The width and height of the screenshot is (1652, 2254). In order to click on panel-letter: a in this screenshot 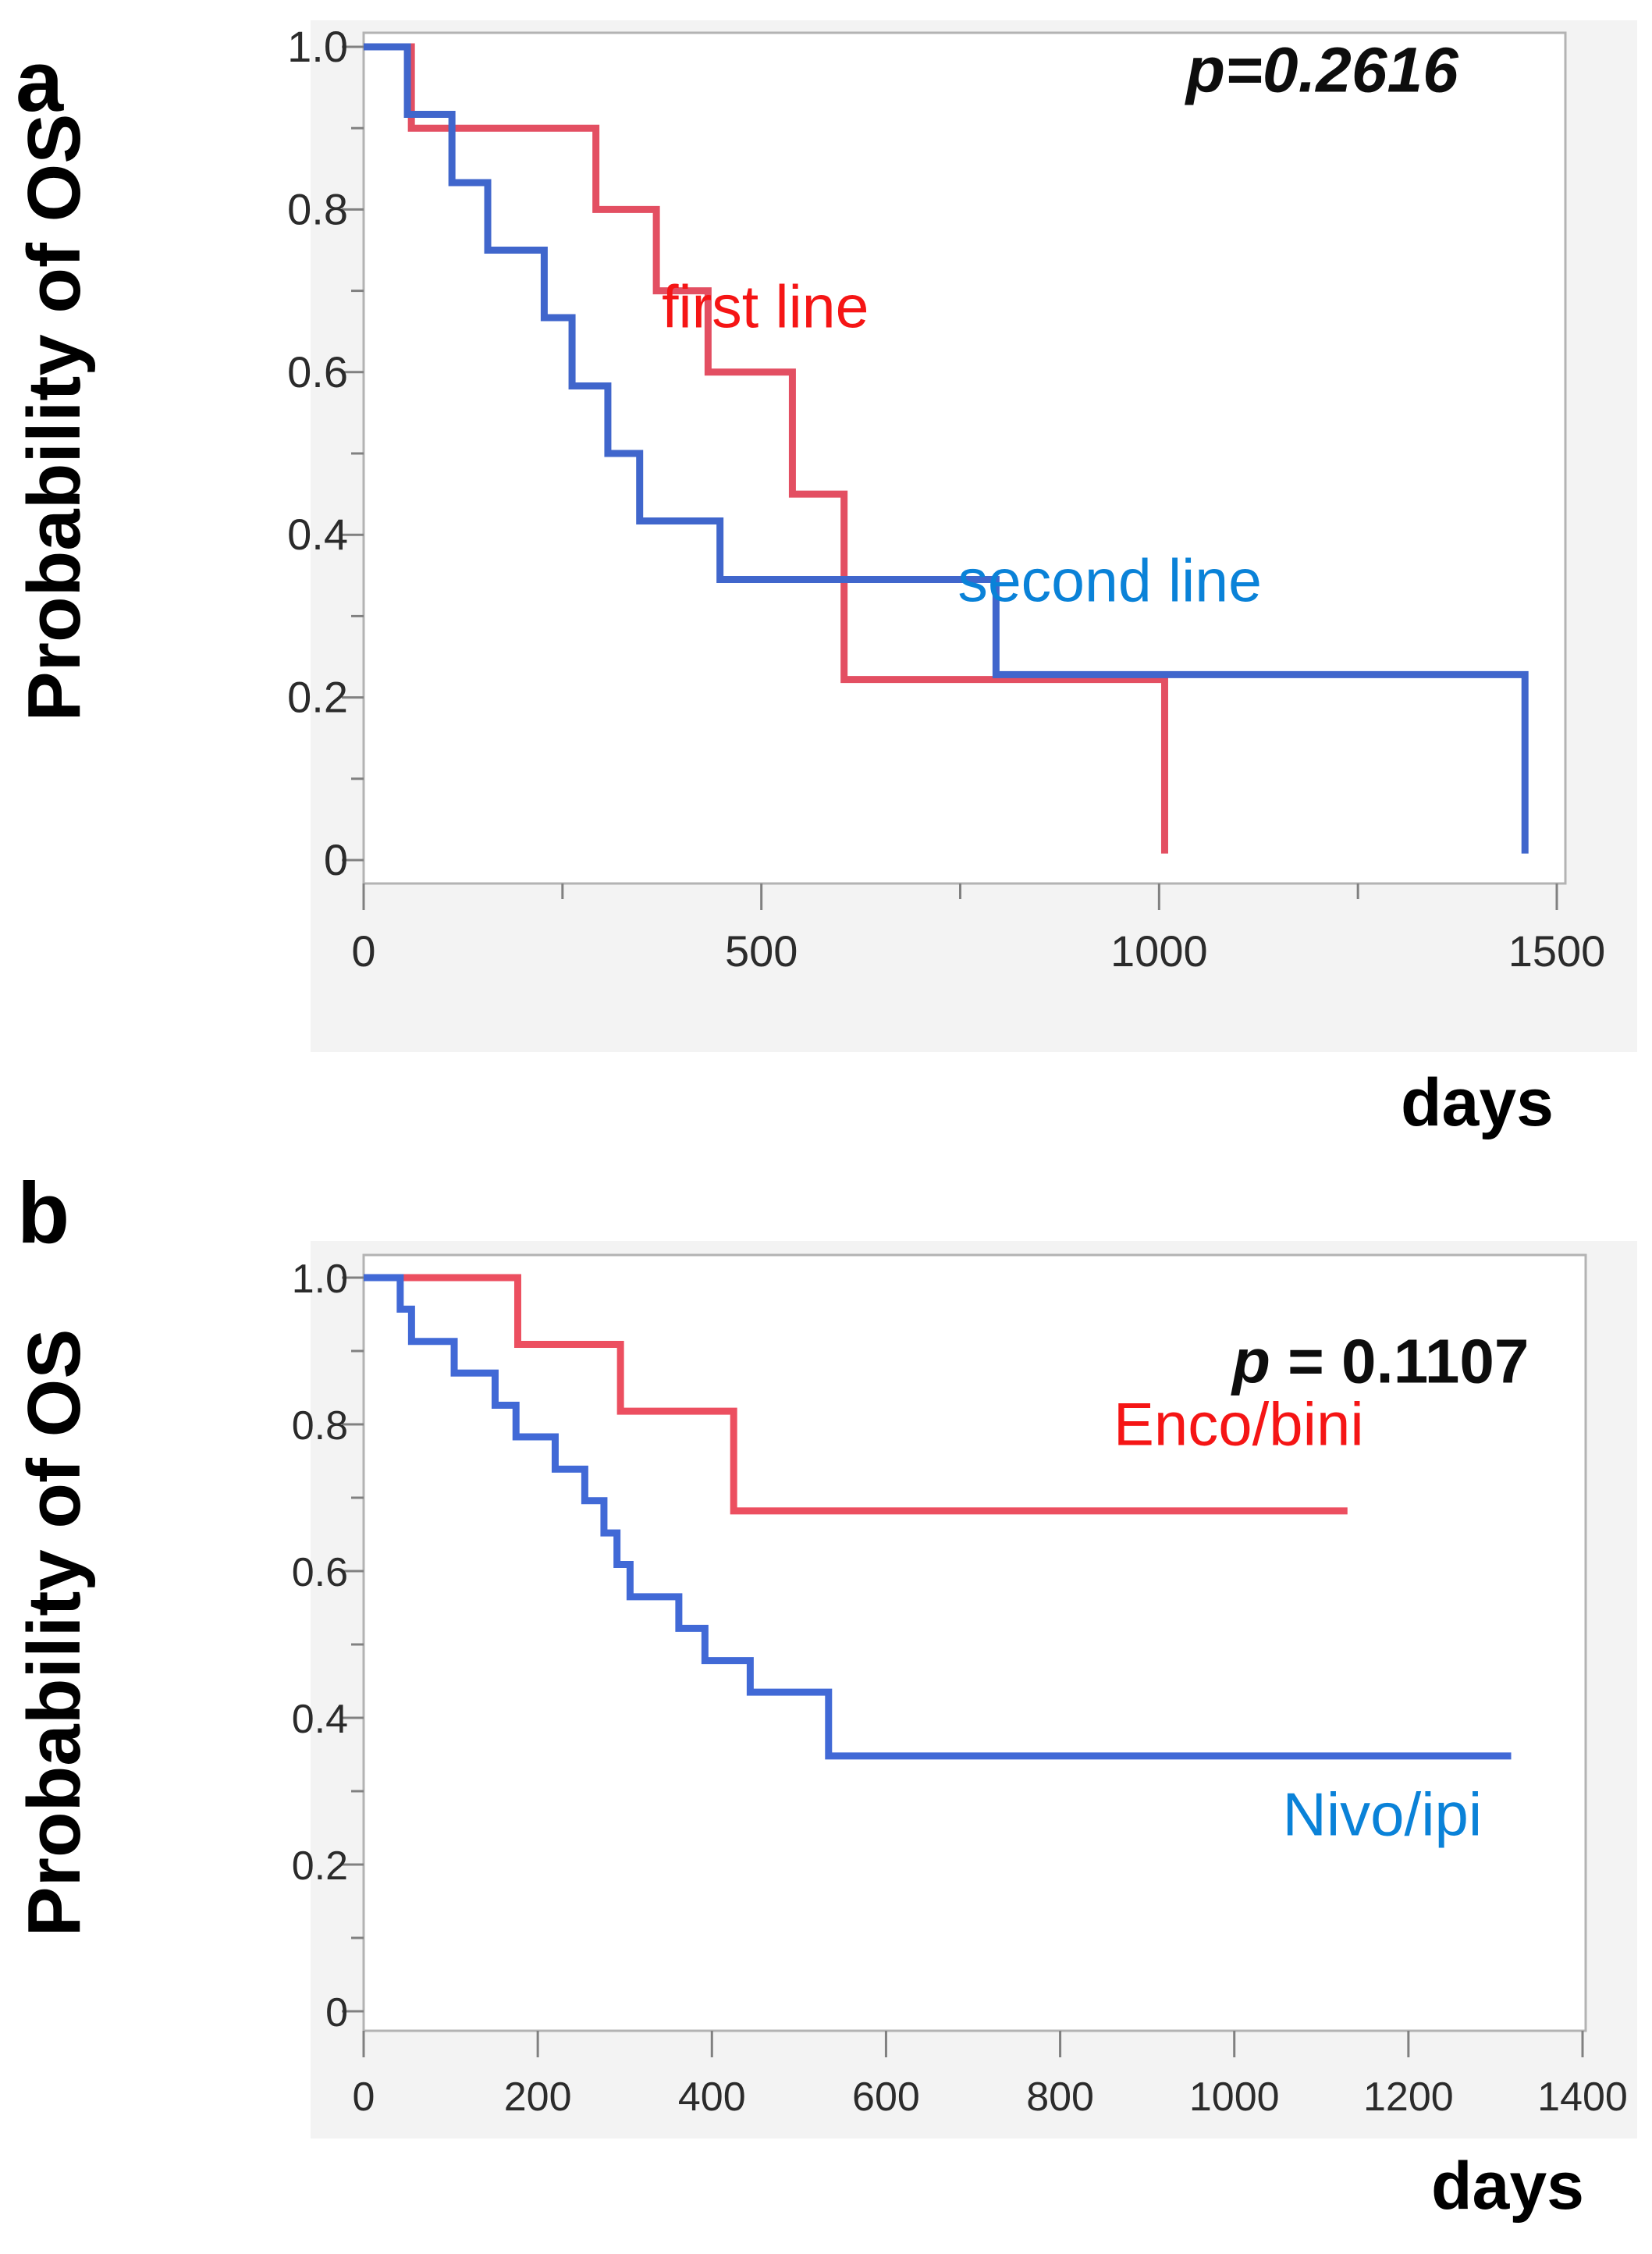, I will do `click(40, 82)`.